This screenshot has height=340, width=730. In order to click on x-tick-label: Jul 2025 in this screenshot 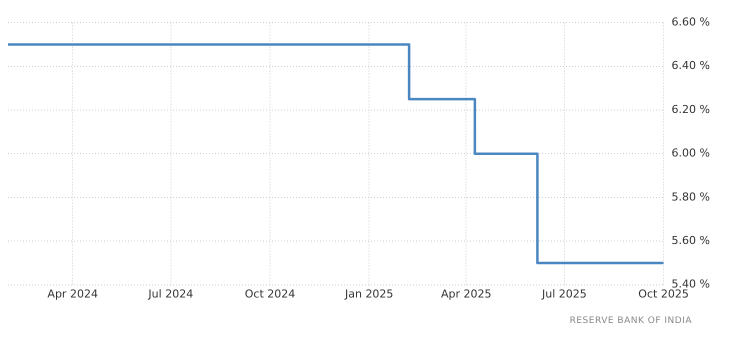, I will do `click(563, 293)`.